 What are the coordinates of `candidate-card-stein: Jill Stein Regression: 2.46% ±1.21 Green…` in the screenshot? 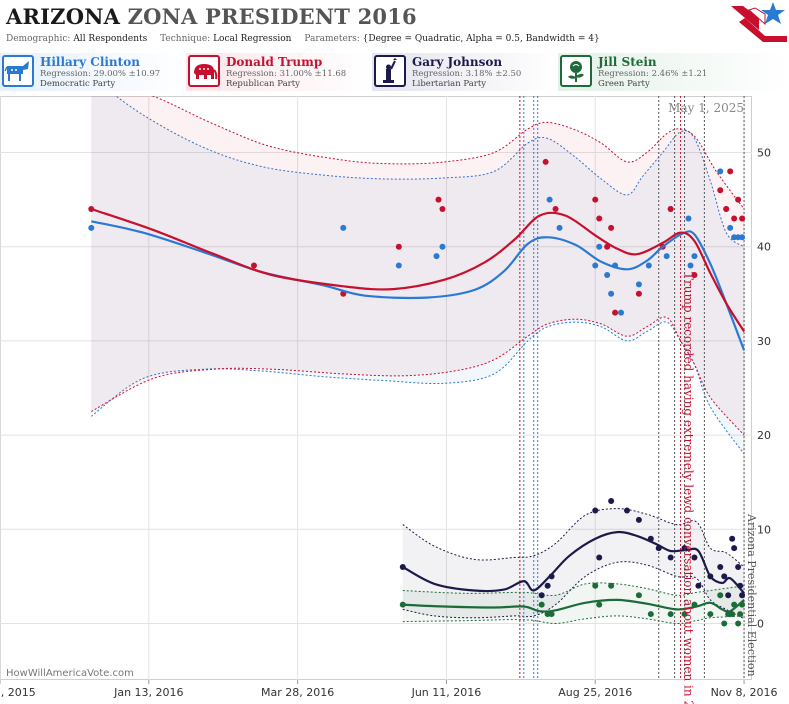 It's located at (673, 72).